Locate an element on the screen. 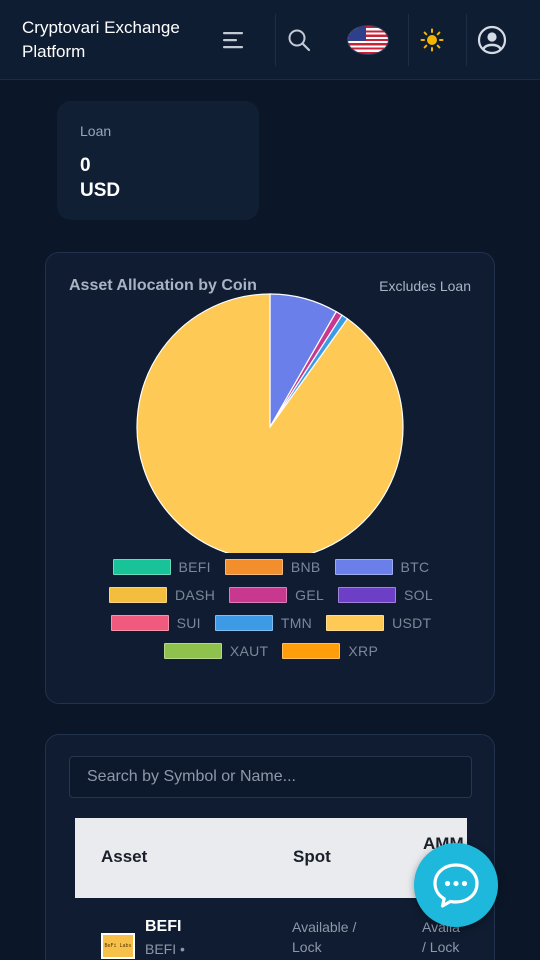 The image size is (540, 960). loan-unit: USD is located at coordinates (100, 190).